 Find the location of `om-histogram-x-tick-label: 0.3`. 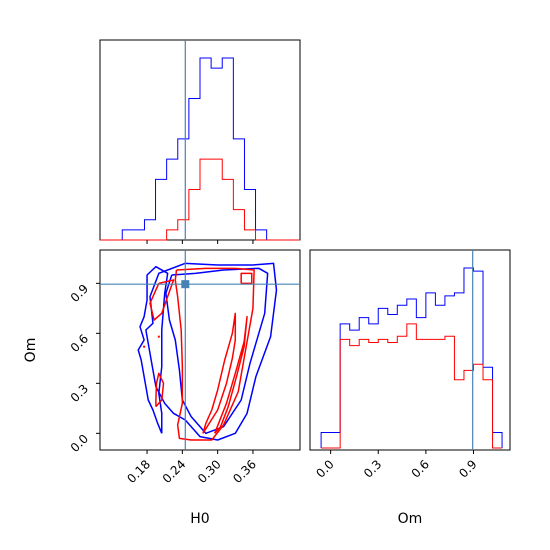

om-histogram-x-tick-label: 0.3 is located at coordinates (372, 468).